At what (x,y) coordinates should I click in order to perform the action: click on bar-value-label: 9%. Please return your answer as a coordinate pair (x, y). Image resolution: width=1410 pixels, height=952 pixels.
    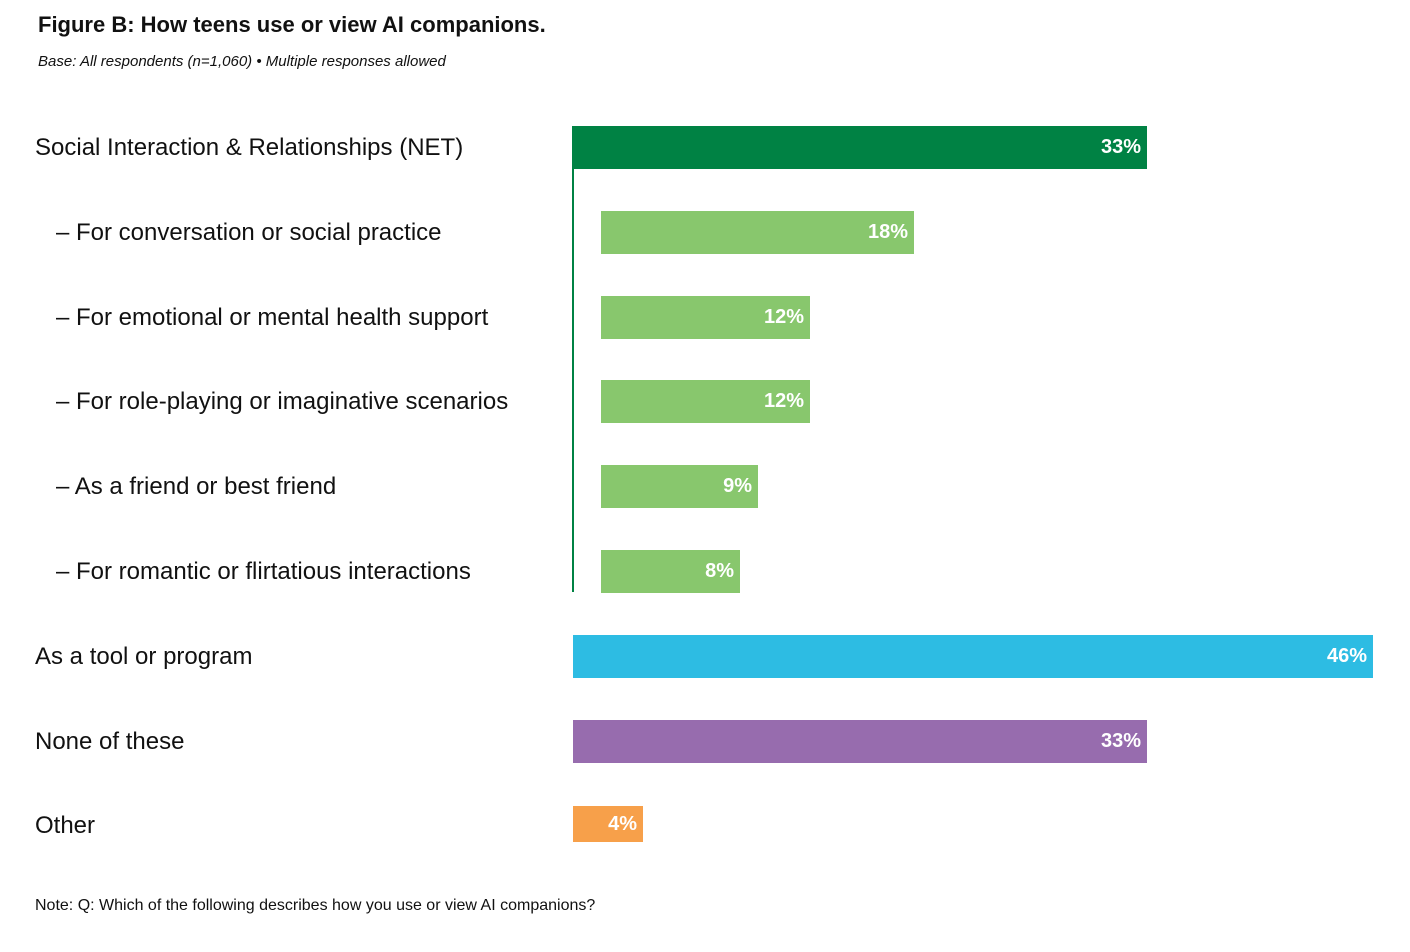
    Looking at the image, I should click on (737, 486).